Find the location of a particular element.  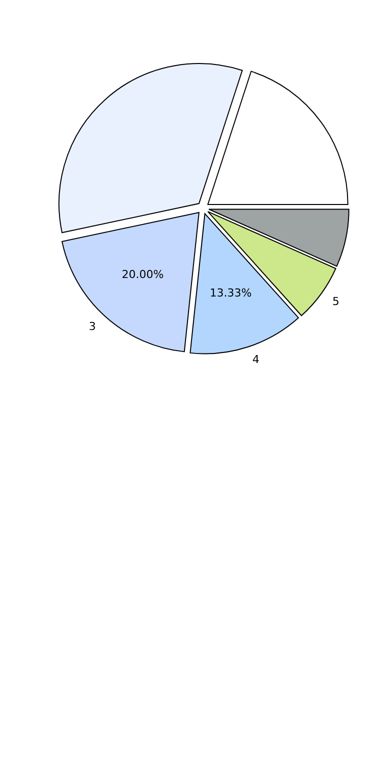

data-label: 13.33% is located at coordinates (231, 293).